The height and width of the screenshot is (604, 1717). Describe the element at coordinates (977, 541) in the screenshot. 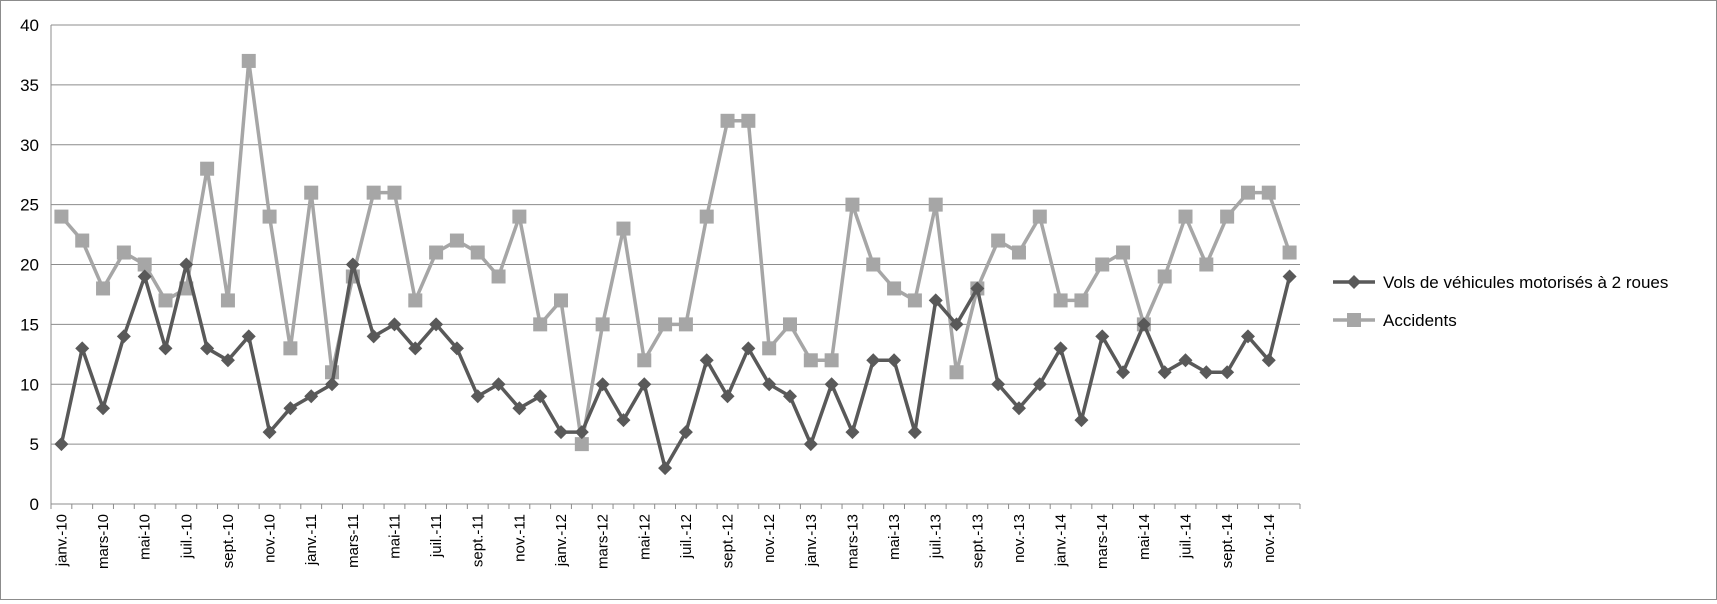

I see `x-tick-label: sept.-13` at that location.